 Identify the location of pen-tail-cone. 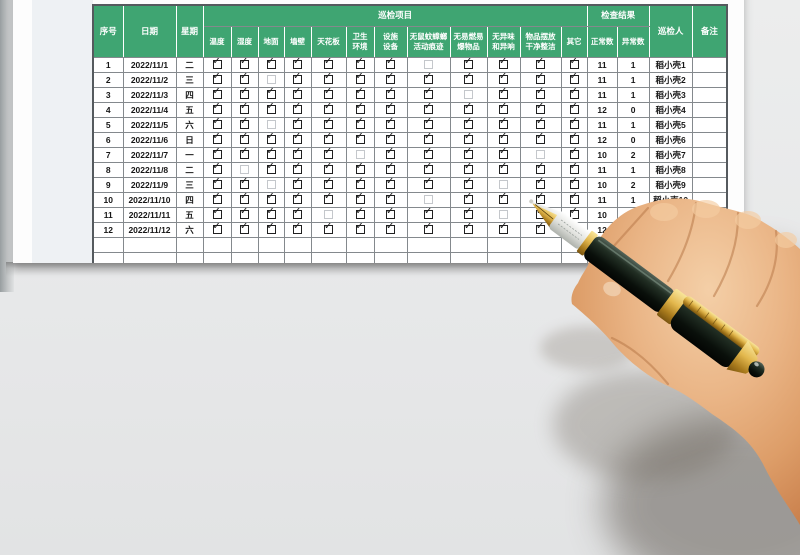
(742, 357).